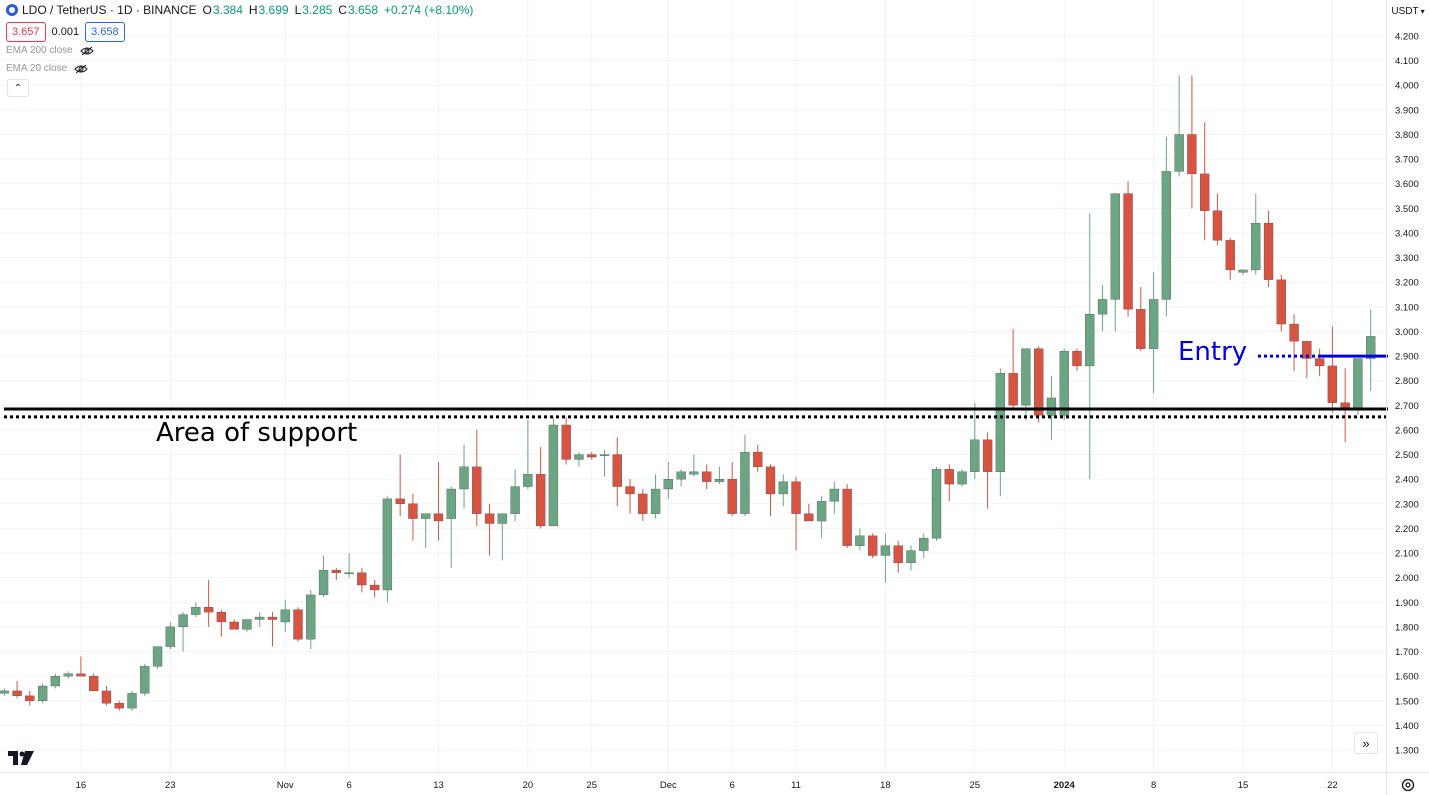 The height and width of the screenshot is (795, 1429). I want to click on chevron-down-icon: ▾, so click(1422, 11).